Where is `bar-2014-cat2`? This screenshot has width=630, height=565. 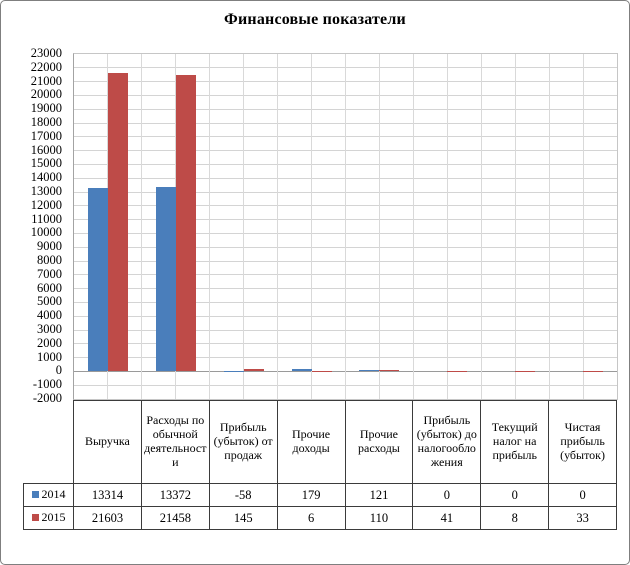
bar-2014-cat2 is located at coordinates (165, 279).